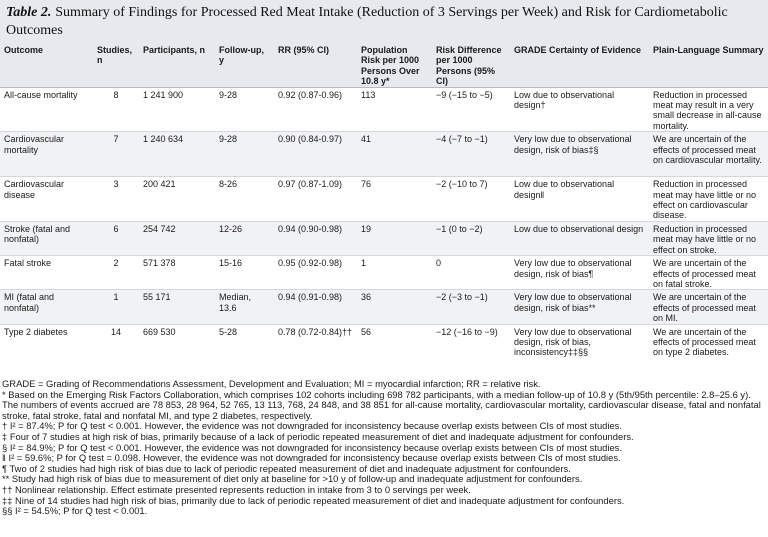  What do you see at coordinates (177, 109) in the screenshot?
I see `cell-participants: 1 241 900` at bounding box center [177, 109].